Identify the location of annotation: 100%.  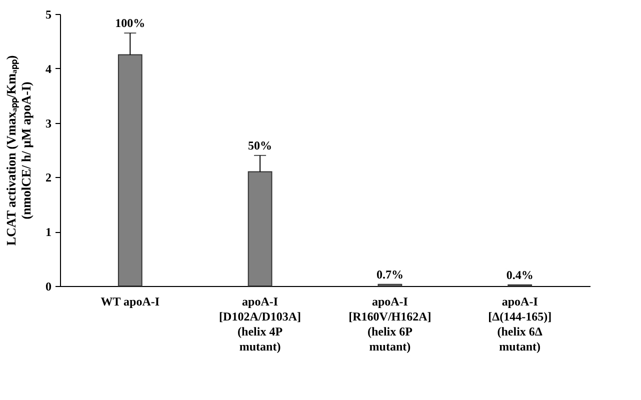
(130, 23).